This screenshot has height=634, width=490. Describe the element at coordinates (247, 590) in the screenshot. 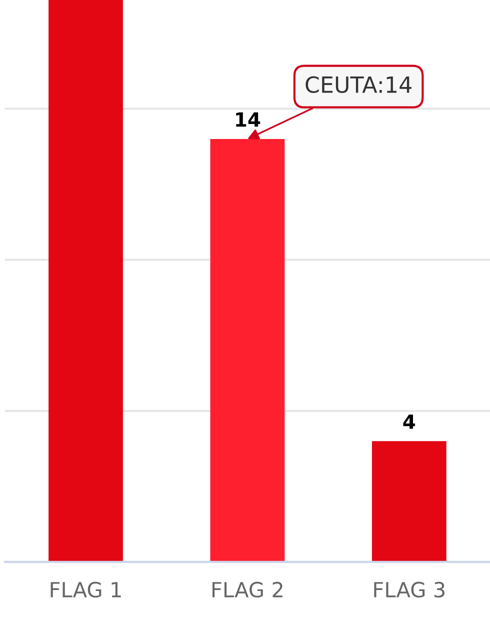

I see `x-tick-label: FLAG 2` at that location.